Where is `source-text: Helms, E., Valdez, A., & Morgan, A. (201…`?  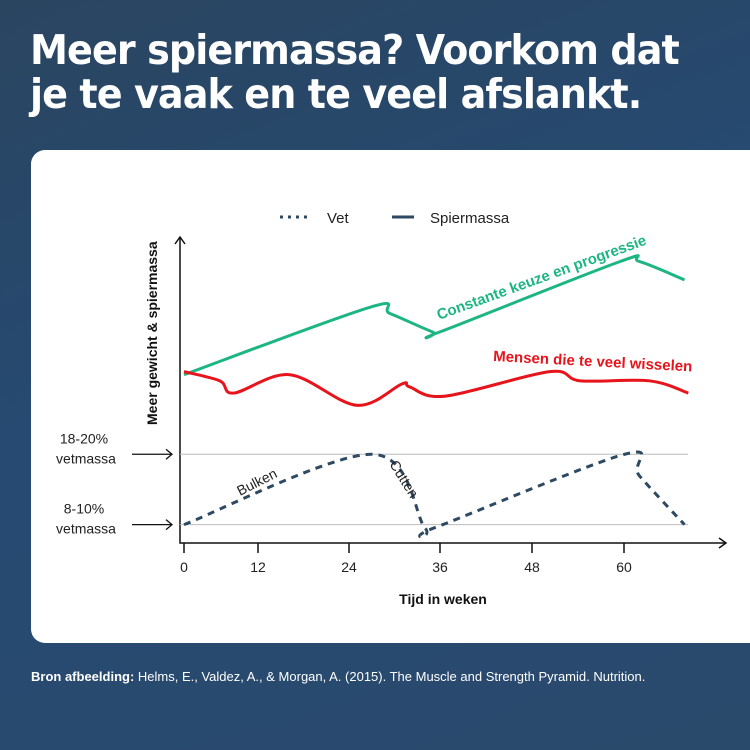 source-text: Helms, E., Valdez, A., & Morgan, A. (201… is located at coordinates (391, 676).